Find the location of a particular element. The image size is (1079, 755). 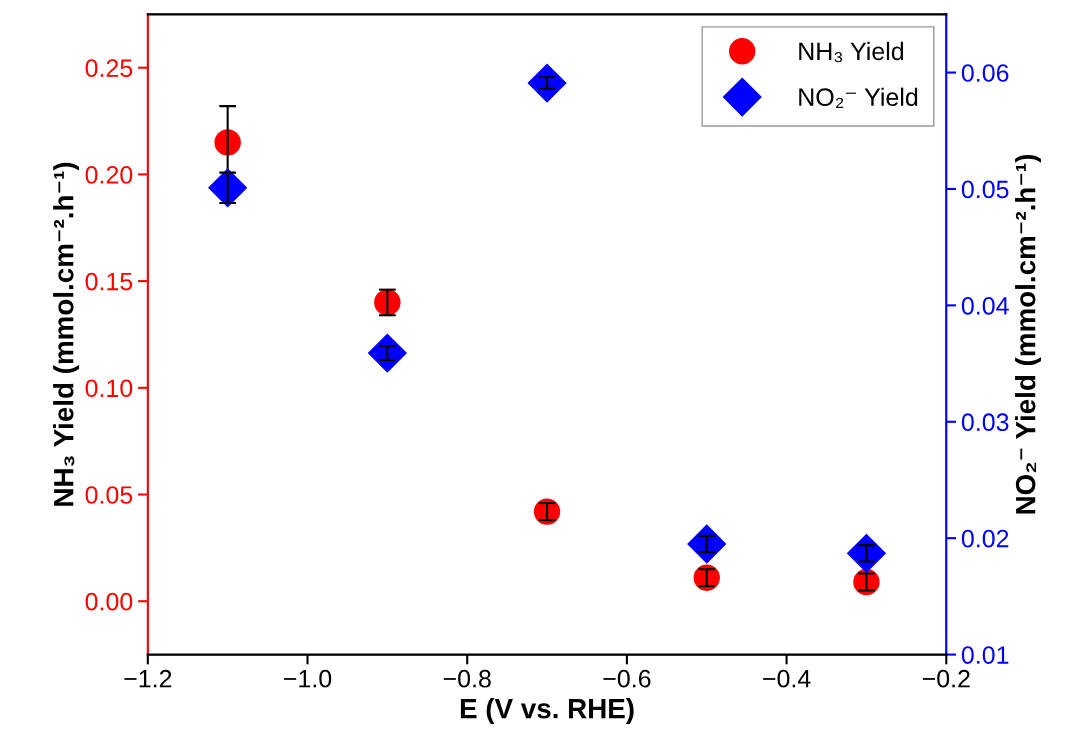

y2-tick-label: 0.06 is located at coordinates (985, 73).